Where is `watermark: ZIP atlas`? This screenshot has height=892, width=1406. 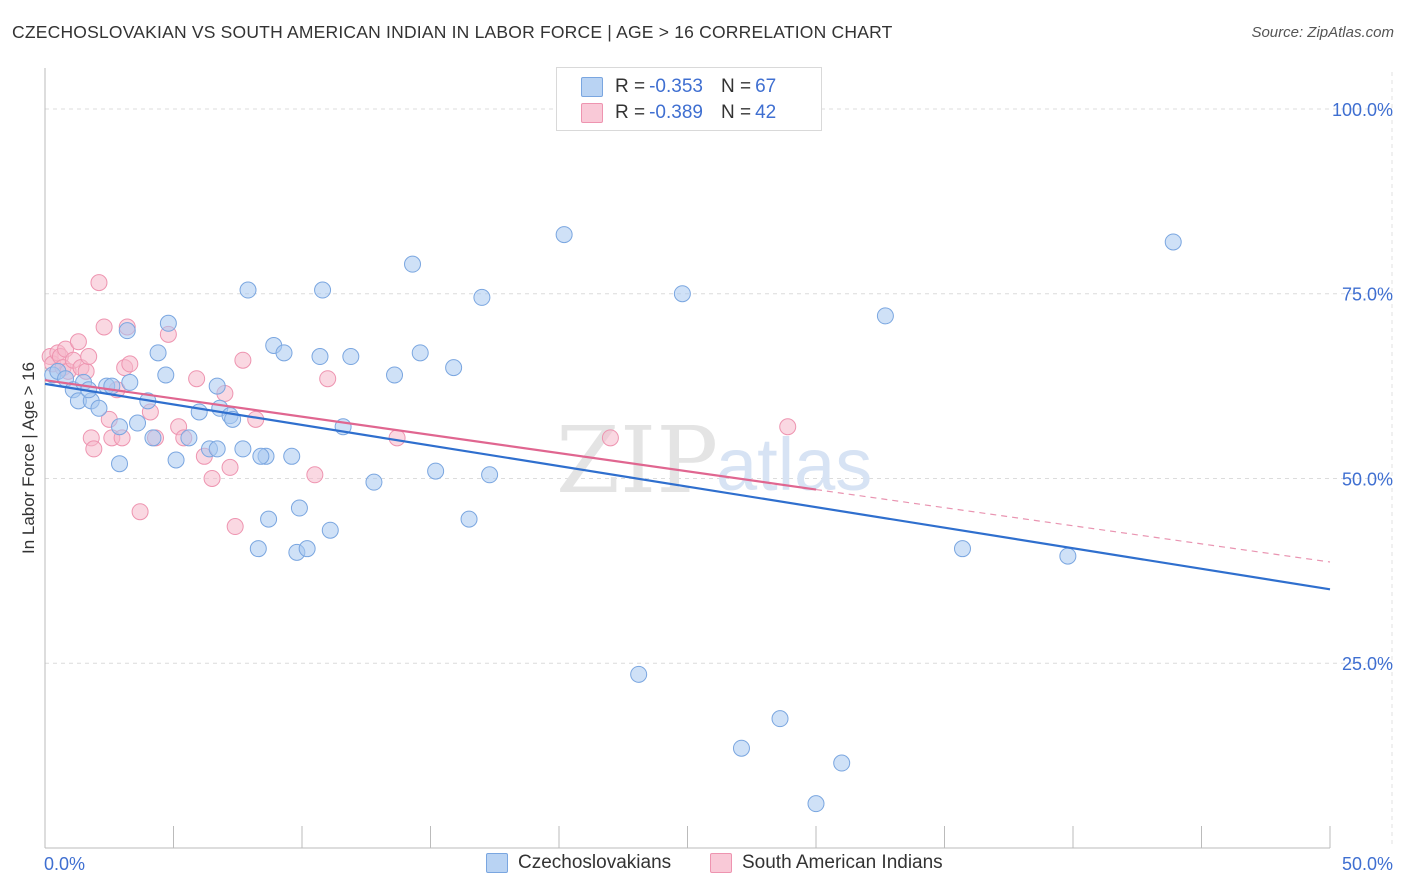 watermark: ZIP atlas is located at coordinates (714, 460).